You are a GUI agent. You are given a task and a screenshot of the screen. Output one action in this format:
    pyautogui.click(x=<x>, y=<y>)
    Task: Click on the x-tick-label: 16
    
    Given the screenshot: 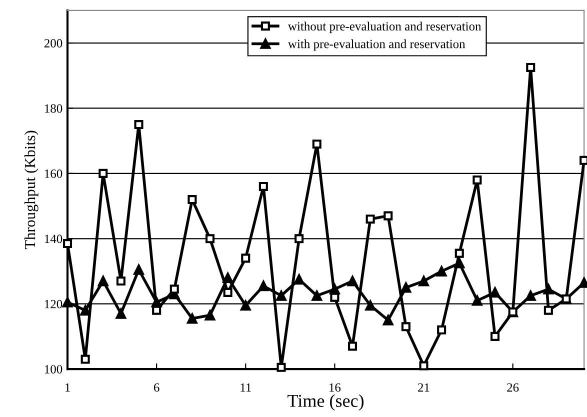 What is the action you would take?
    pyautogui.click(x=335, y=387)
    